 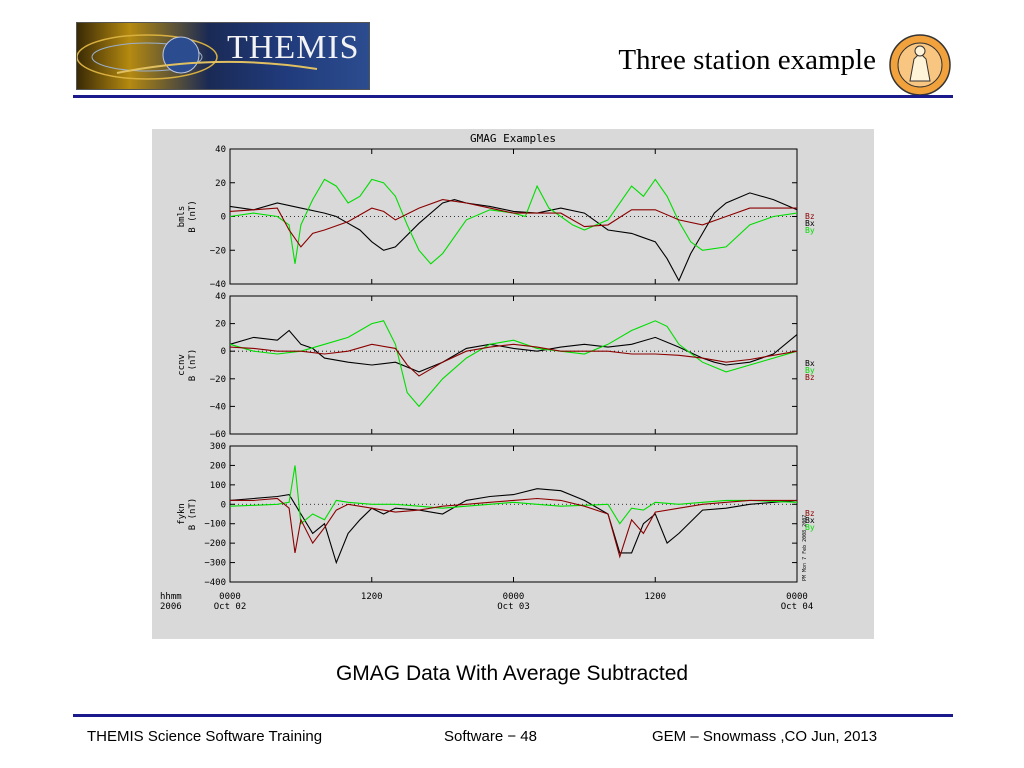 What do you see at coordinates (218, 486) in the screenshot?
I see `y-tick-label: 100` at bounding box center [218, 486].